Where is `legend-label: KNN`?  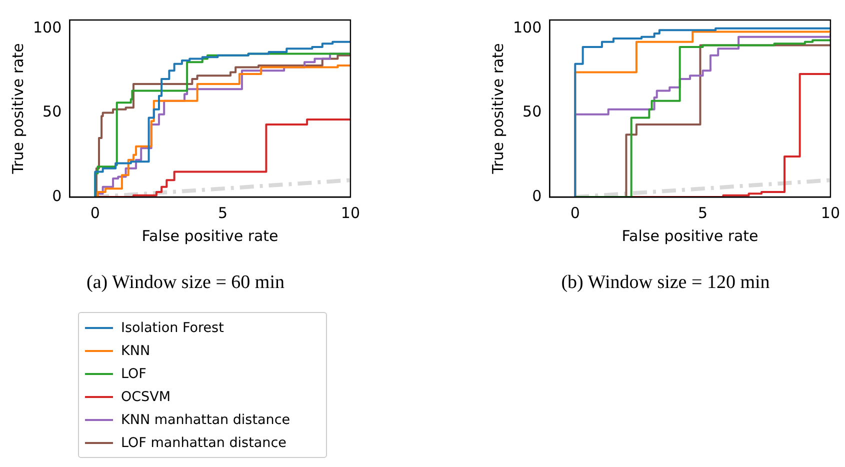
legend-label: KNN is located at coordinates (135, 350).